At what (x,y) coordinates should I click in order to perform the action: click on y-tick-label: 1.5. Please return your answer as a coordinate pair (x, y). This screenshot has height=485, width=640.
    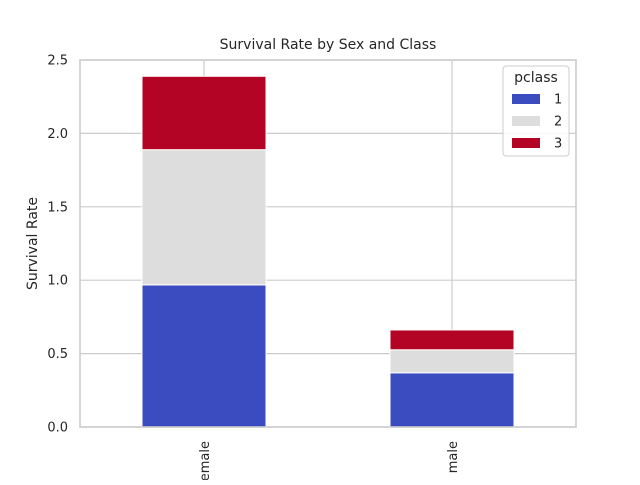
    Looking at the image, I should click on (57, 207).